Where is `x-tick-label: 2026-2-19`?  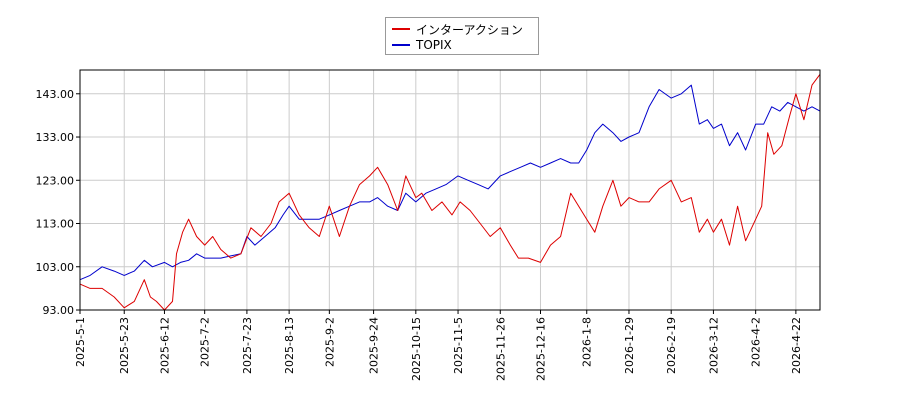
x-tick-label: 2026-2-19 is located at coordinates (671, 345).